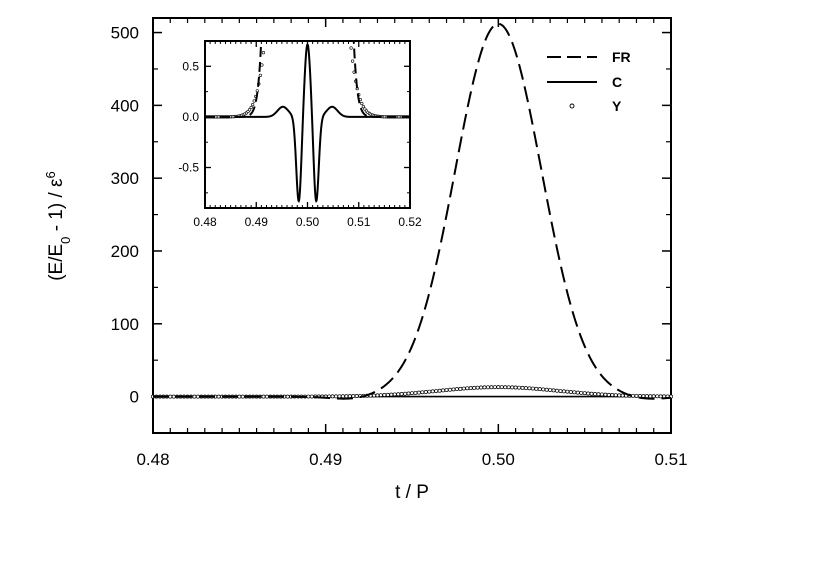 This screenshot has width=830, height=568. What do you see at coordinates (125, 251) in the screenshot?
I see `y-tick-label: 200` at bounding box center [125, 251].